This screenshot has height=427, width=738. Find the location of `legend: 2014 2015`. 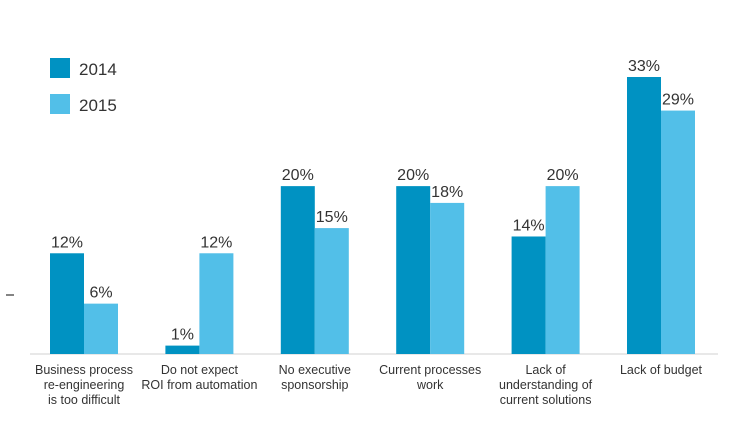

legend: 2014 2015 is located at coordinates (83, 86).